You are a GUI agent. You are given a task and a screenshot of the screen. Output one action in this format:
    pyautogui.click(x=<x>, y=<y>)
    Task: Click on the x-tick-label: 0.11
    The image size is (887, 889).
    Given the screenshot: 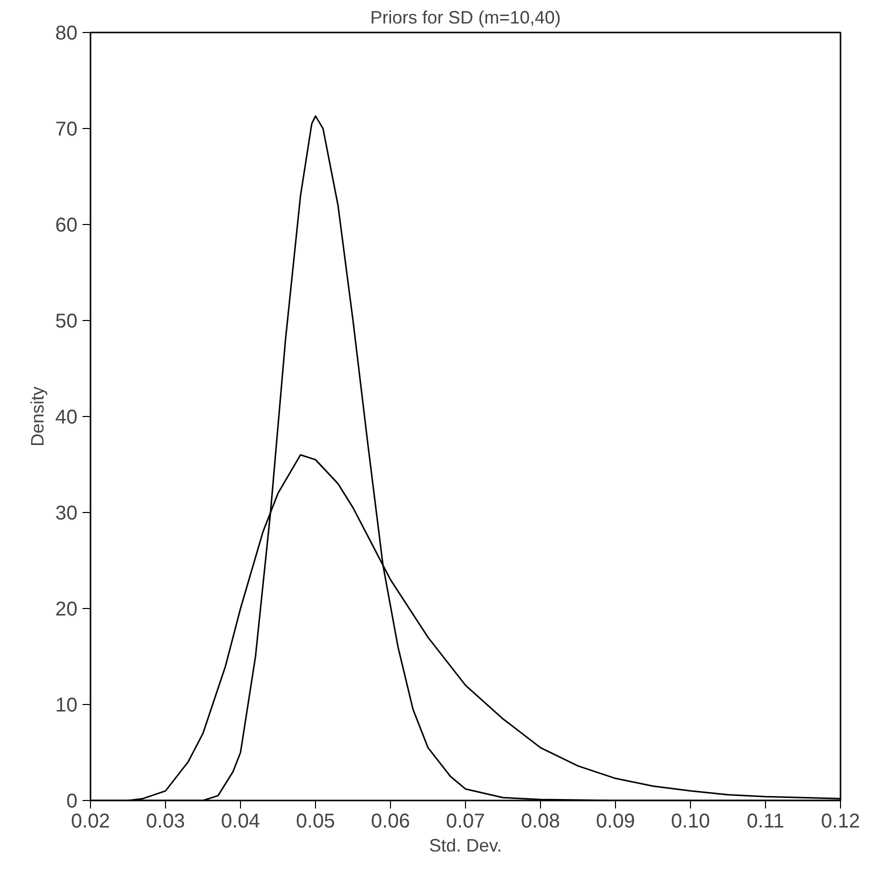 What is the action you would take?
    pyautogui.click(x=765, y=821)
    